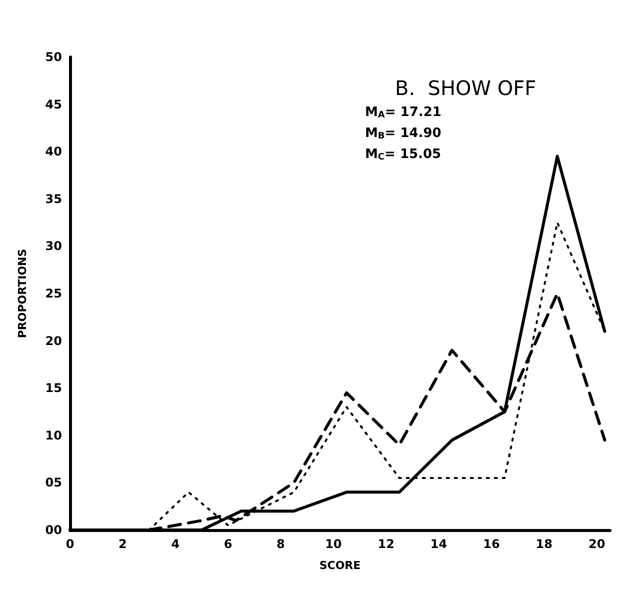 The height and width of the screenshot is (589, 622). I want to click on y-tick-label: 25, so click(53, 293).